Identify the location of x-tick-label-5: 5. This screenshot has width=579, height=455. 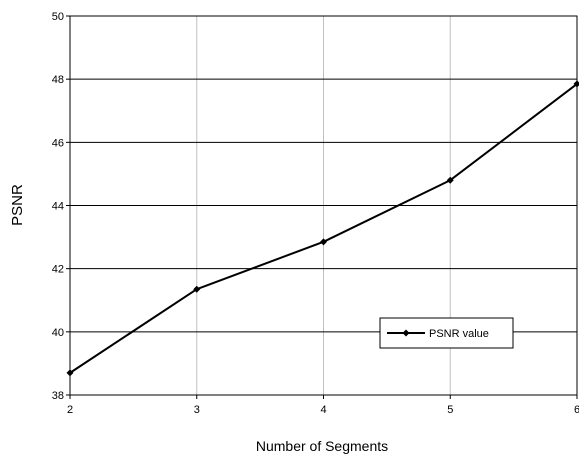
(450, 410).